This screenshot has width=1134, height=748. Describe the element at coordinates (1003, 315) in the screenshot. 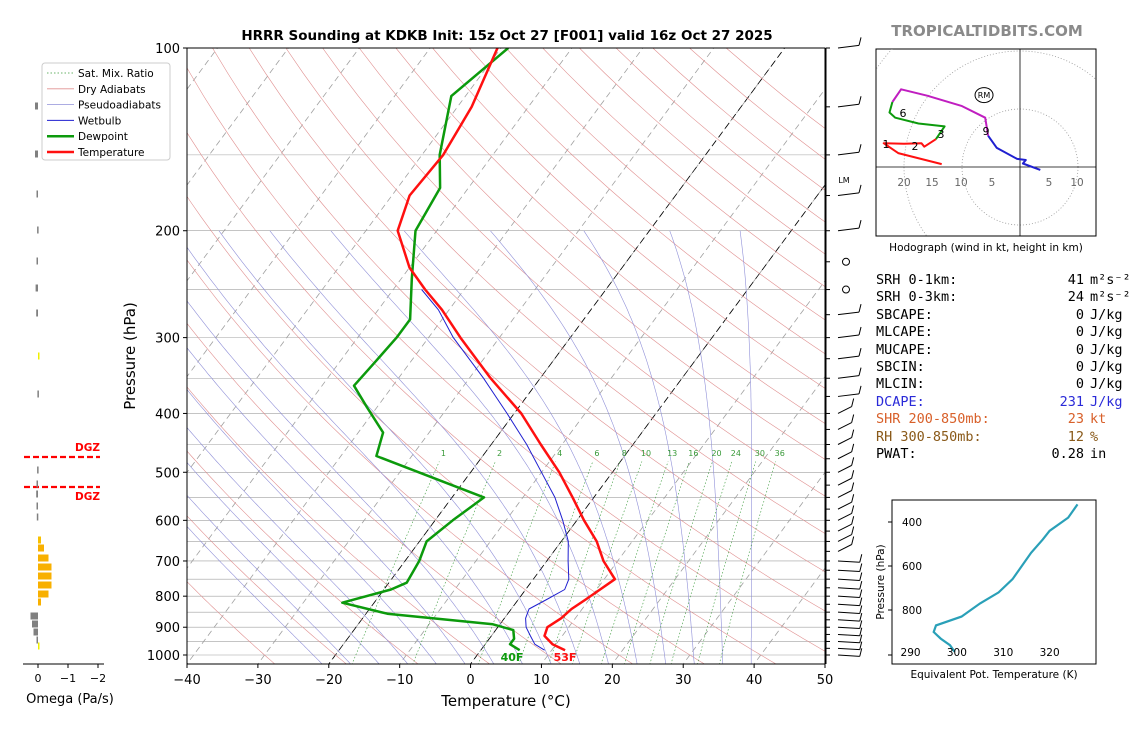

I see `stat-row: SBCAPE: 0 J/kg` at that location.